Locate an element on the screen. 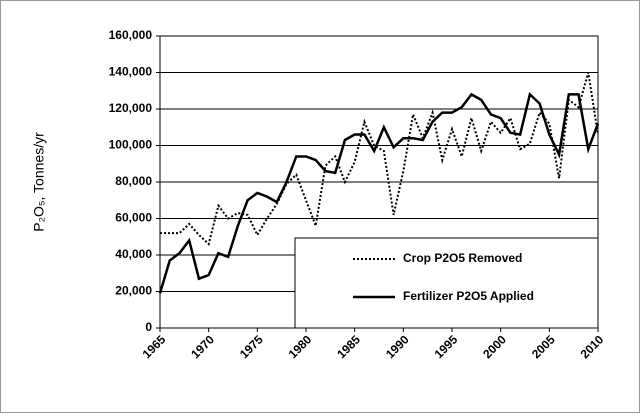 Image resolution: width=640 pixels, height=418 pixels. y-tick-label: 100,000 is located at coordinates (131, 145).